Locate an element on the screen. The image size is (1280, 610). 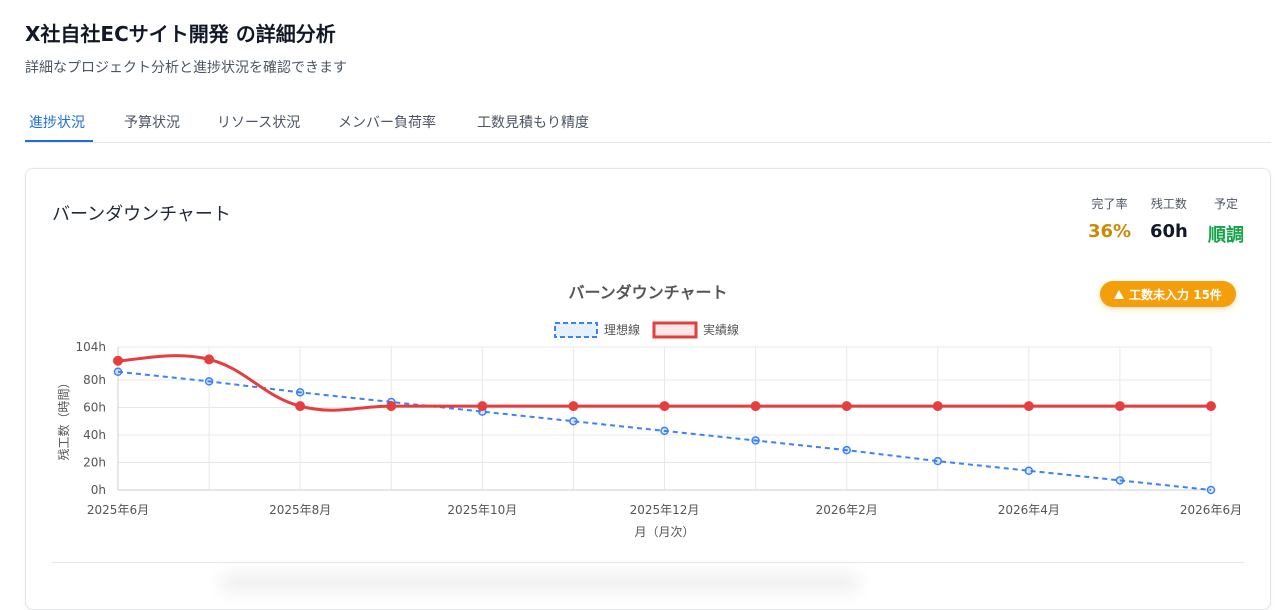
schedule-value: 順調 is located at coordinates (1226, 235).